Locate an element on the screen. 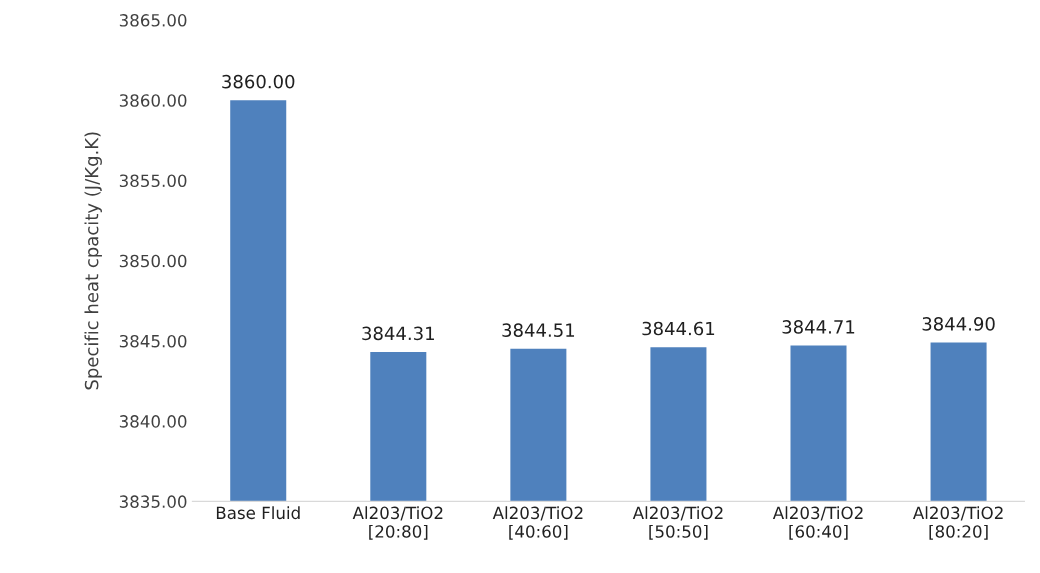 The width and height of the screenshot is (1040, 573). data-label: 3844.90 is located at coordinates (958, 324).